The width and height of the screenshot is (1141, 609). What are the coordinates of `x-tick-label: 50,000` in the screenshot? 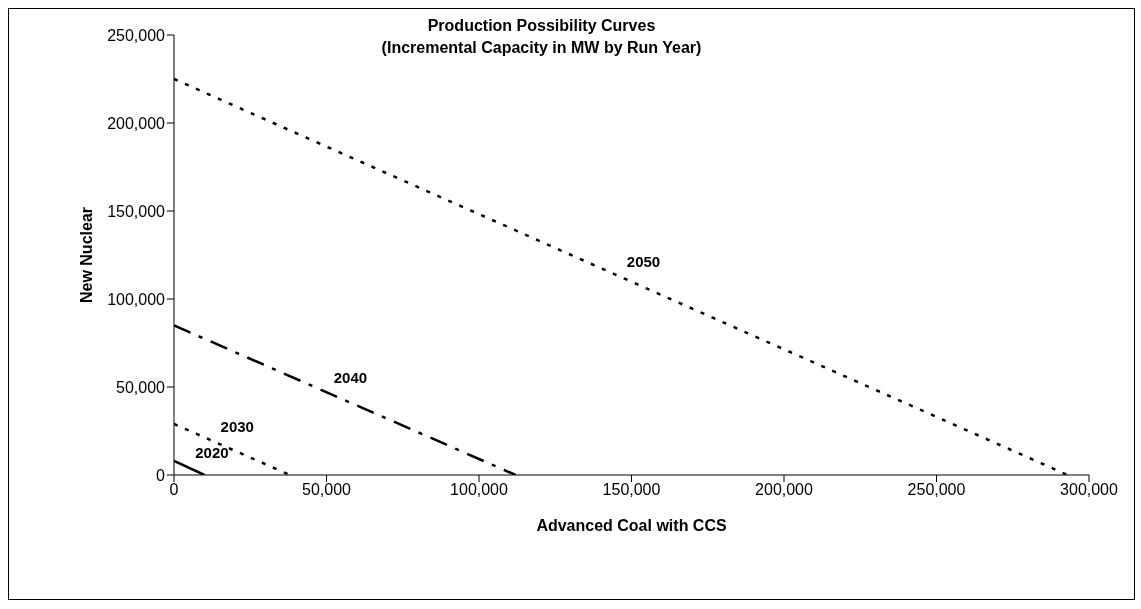 It's located at (327, 490).